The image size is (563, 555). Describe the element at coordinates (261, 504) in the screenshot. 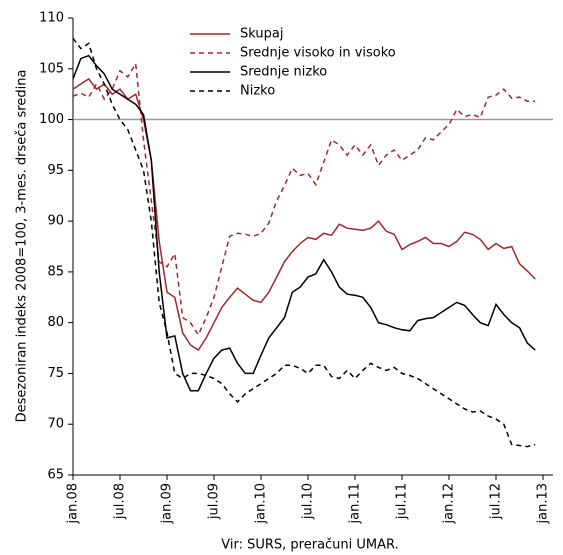

I see `x-tick-label: jan.10` at that location.